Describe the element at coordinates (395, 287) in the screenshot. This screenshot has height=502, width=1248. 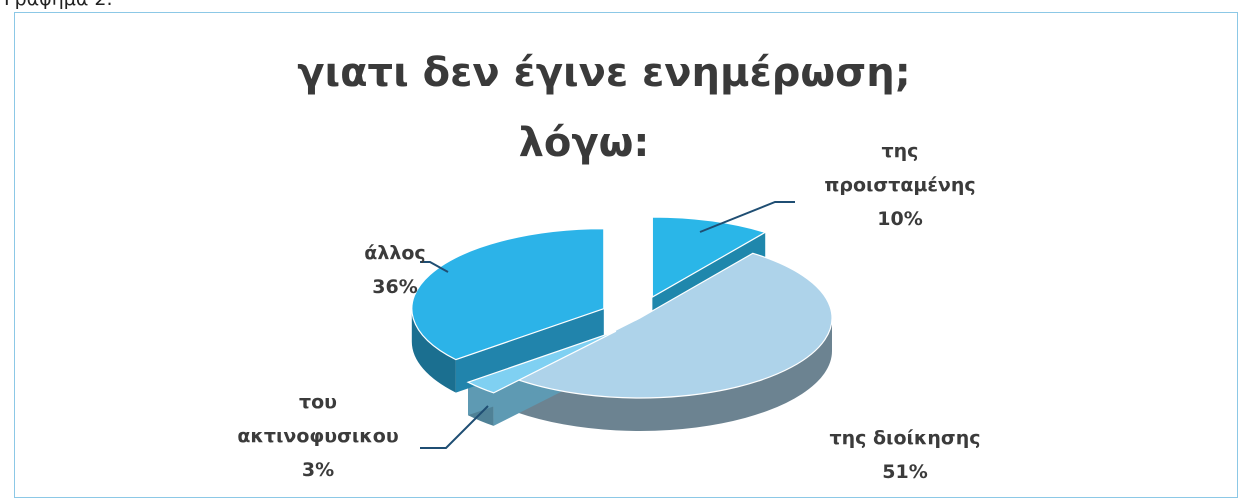
I see `label-allos-percent: 36%` at that location.